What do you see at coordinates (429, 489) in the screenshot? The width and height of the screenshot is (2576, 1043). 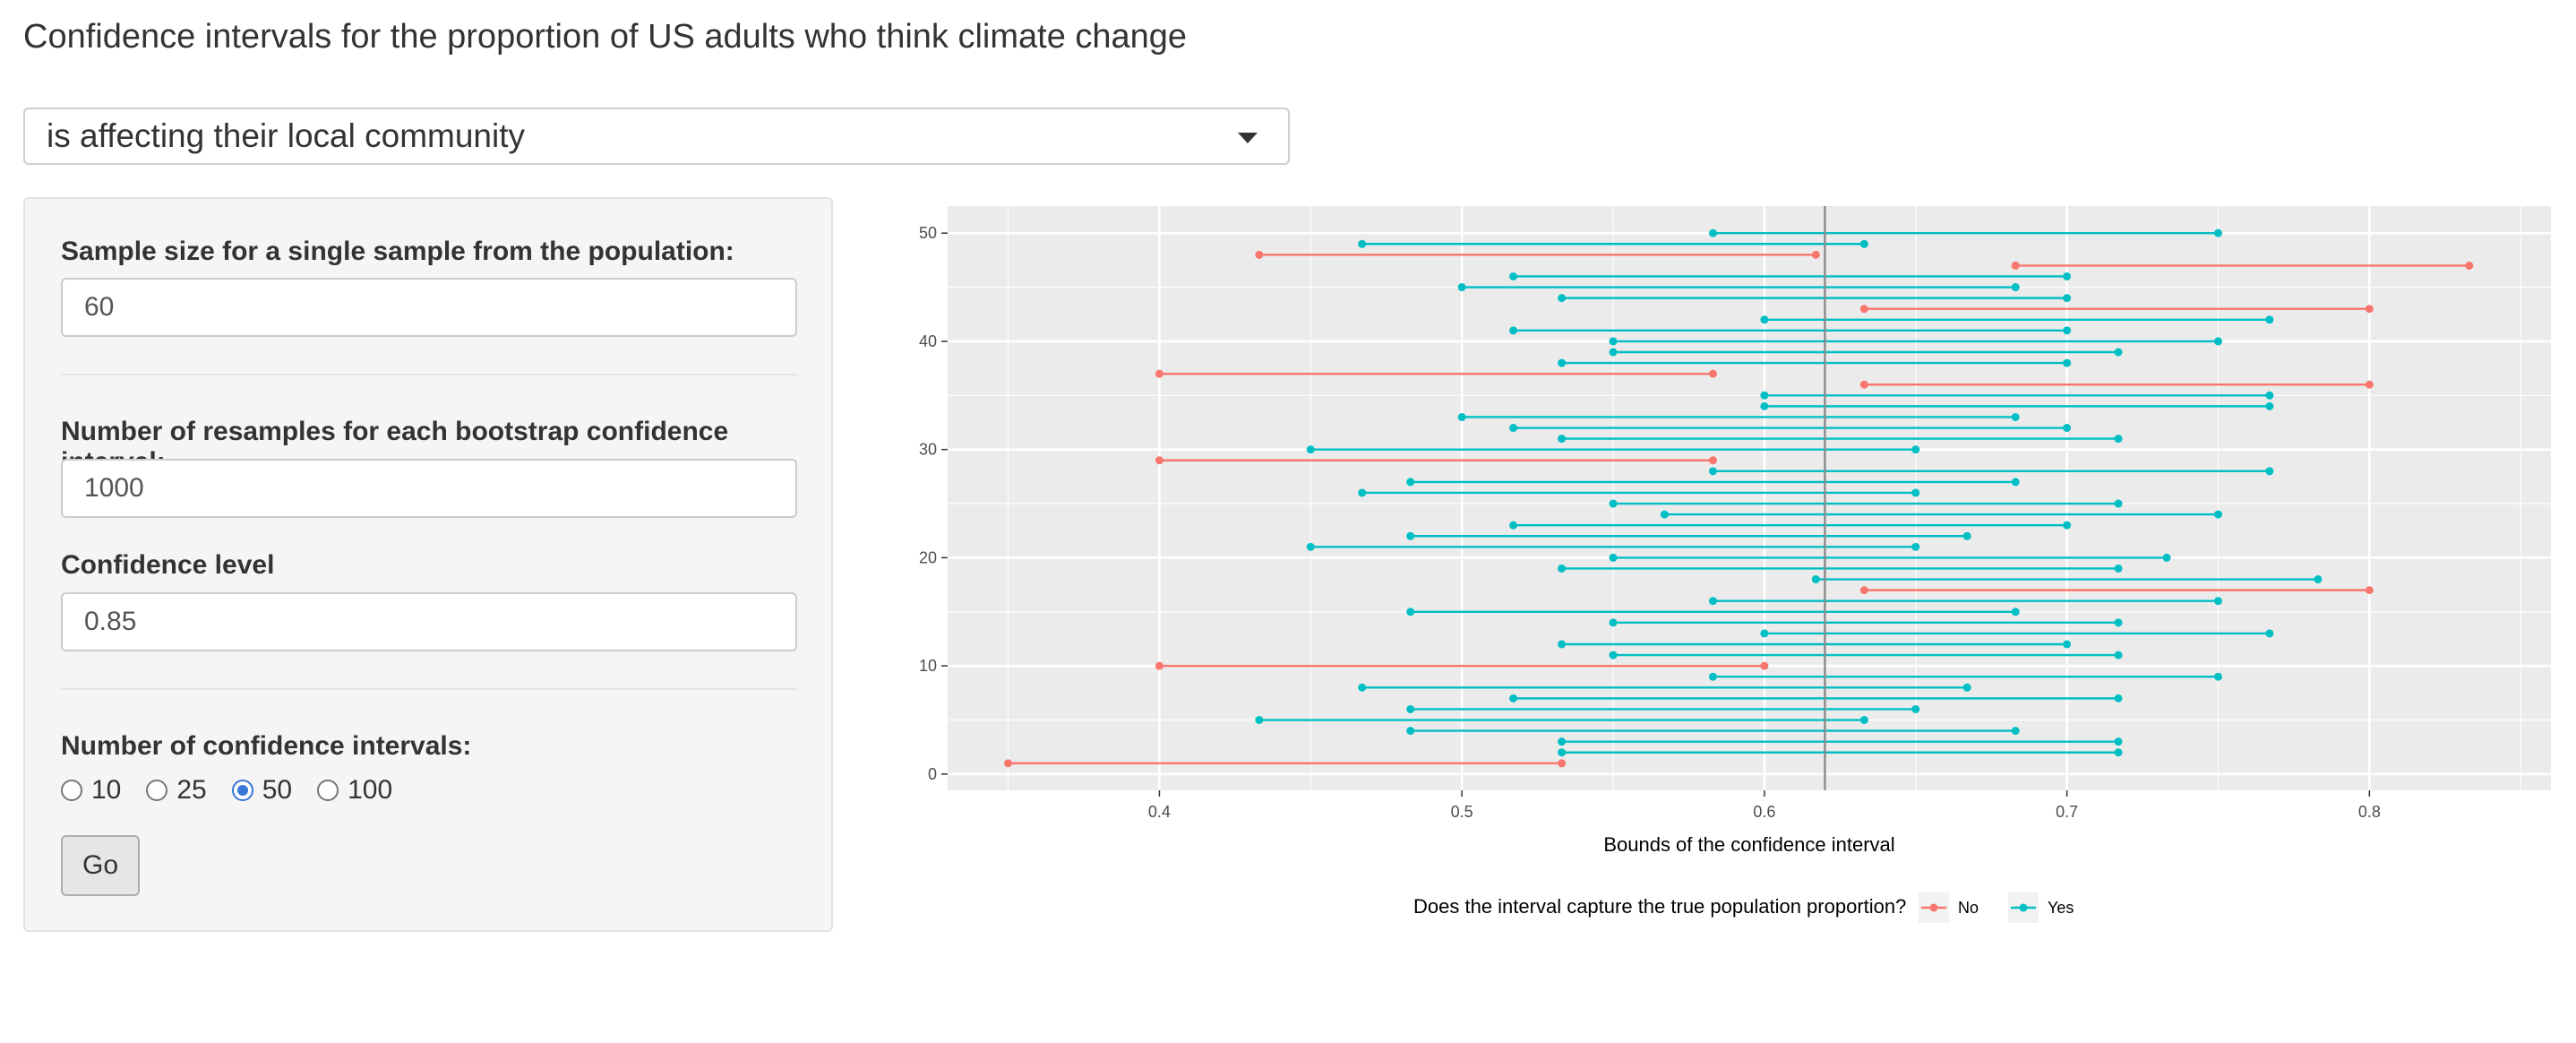 I see `resamples-input` at bounding box center [429, 489].